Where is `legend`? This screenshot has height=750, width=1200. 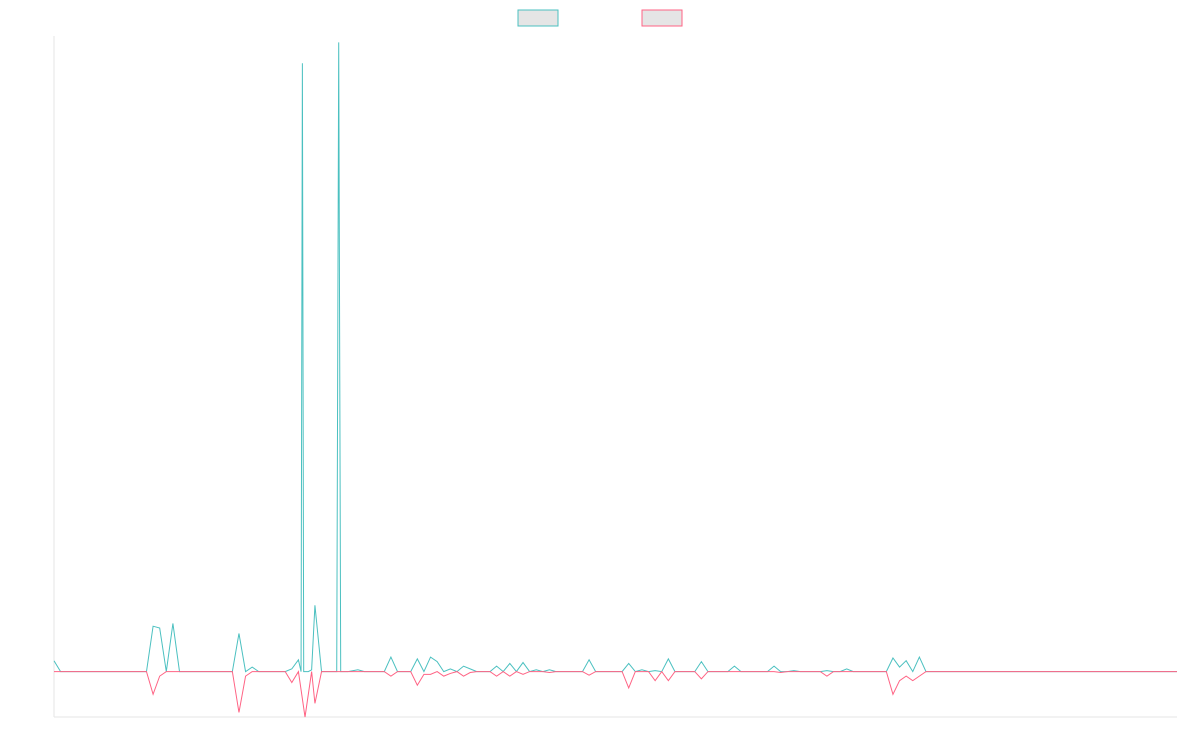 legend is located at coordinates (600, 18).